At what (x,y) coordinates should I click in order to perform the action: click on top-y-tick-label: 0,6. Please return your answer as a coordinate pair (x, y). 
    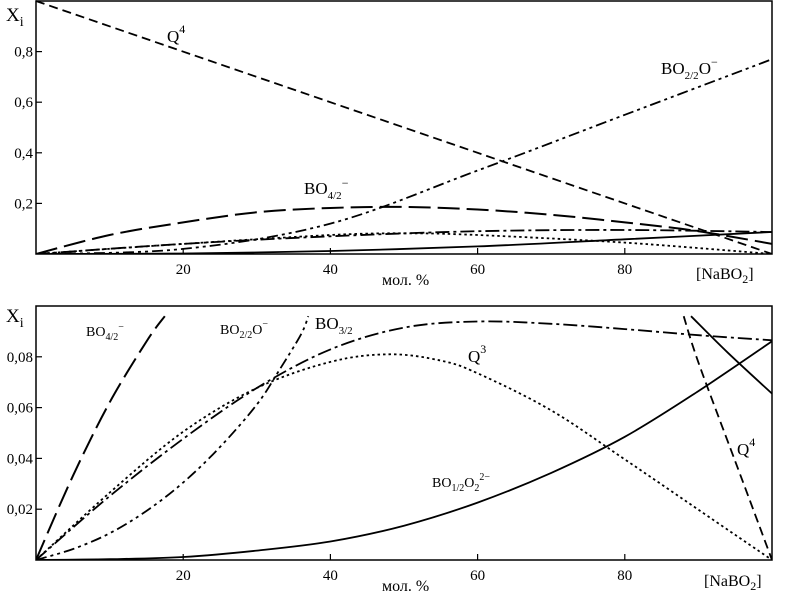
    Looking at the image, I should click on (23, 103).